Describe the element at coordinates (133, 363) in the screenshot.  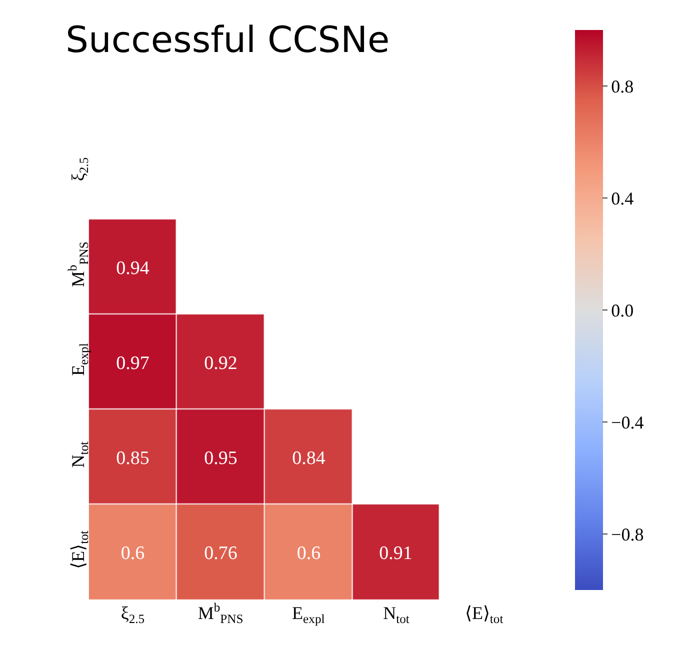
I see `data-label: 0.97` at that location.